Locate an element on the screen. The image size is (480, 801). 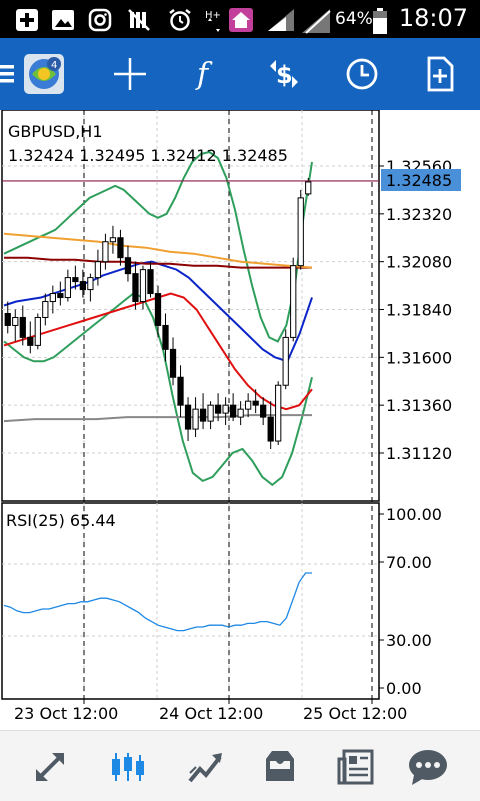
symbol-change-icon: $ is located at coordinates (284, 74).